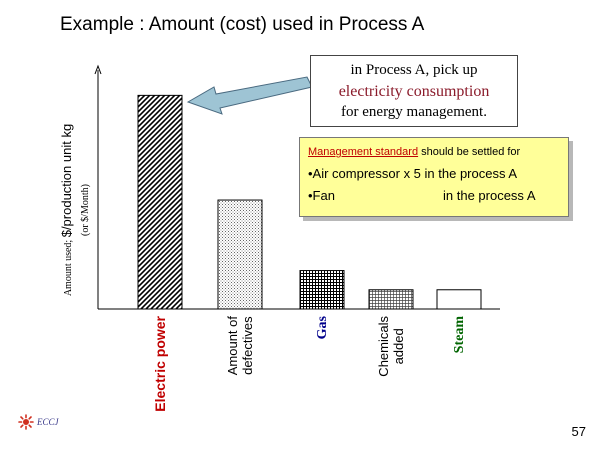  What do you see at coordinates (413, 173) in the screenshot?
I see `management-item-air-compressor: •Air compressor x 5 in the process A` at bounding box center [413, 173].